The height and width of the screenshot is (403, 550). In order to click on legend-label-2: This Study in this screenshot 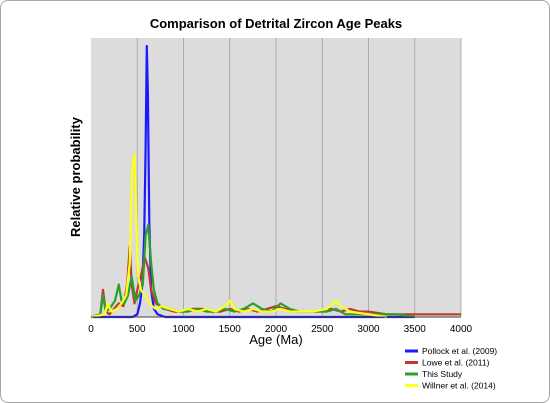, I will do `click(442, 374)`.